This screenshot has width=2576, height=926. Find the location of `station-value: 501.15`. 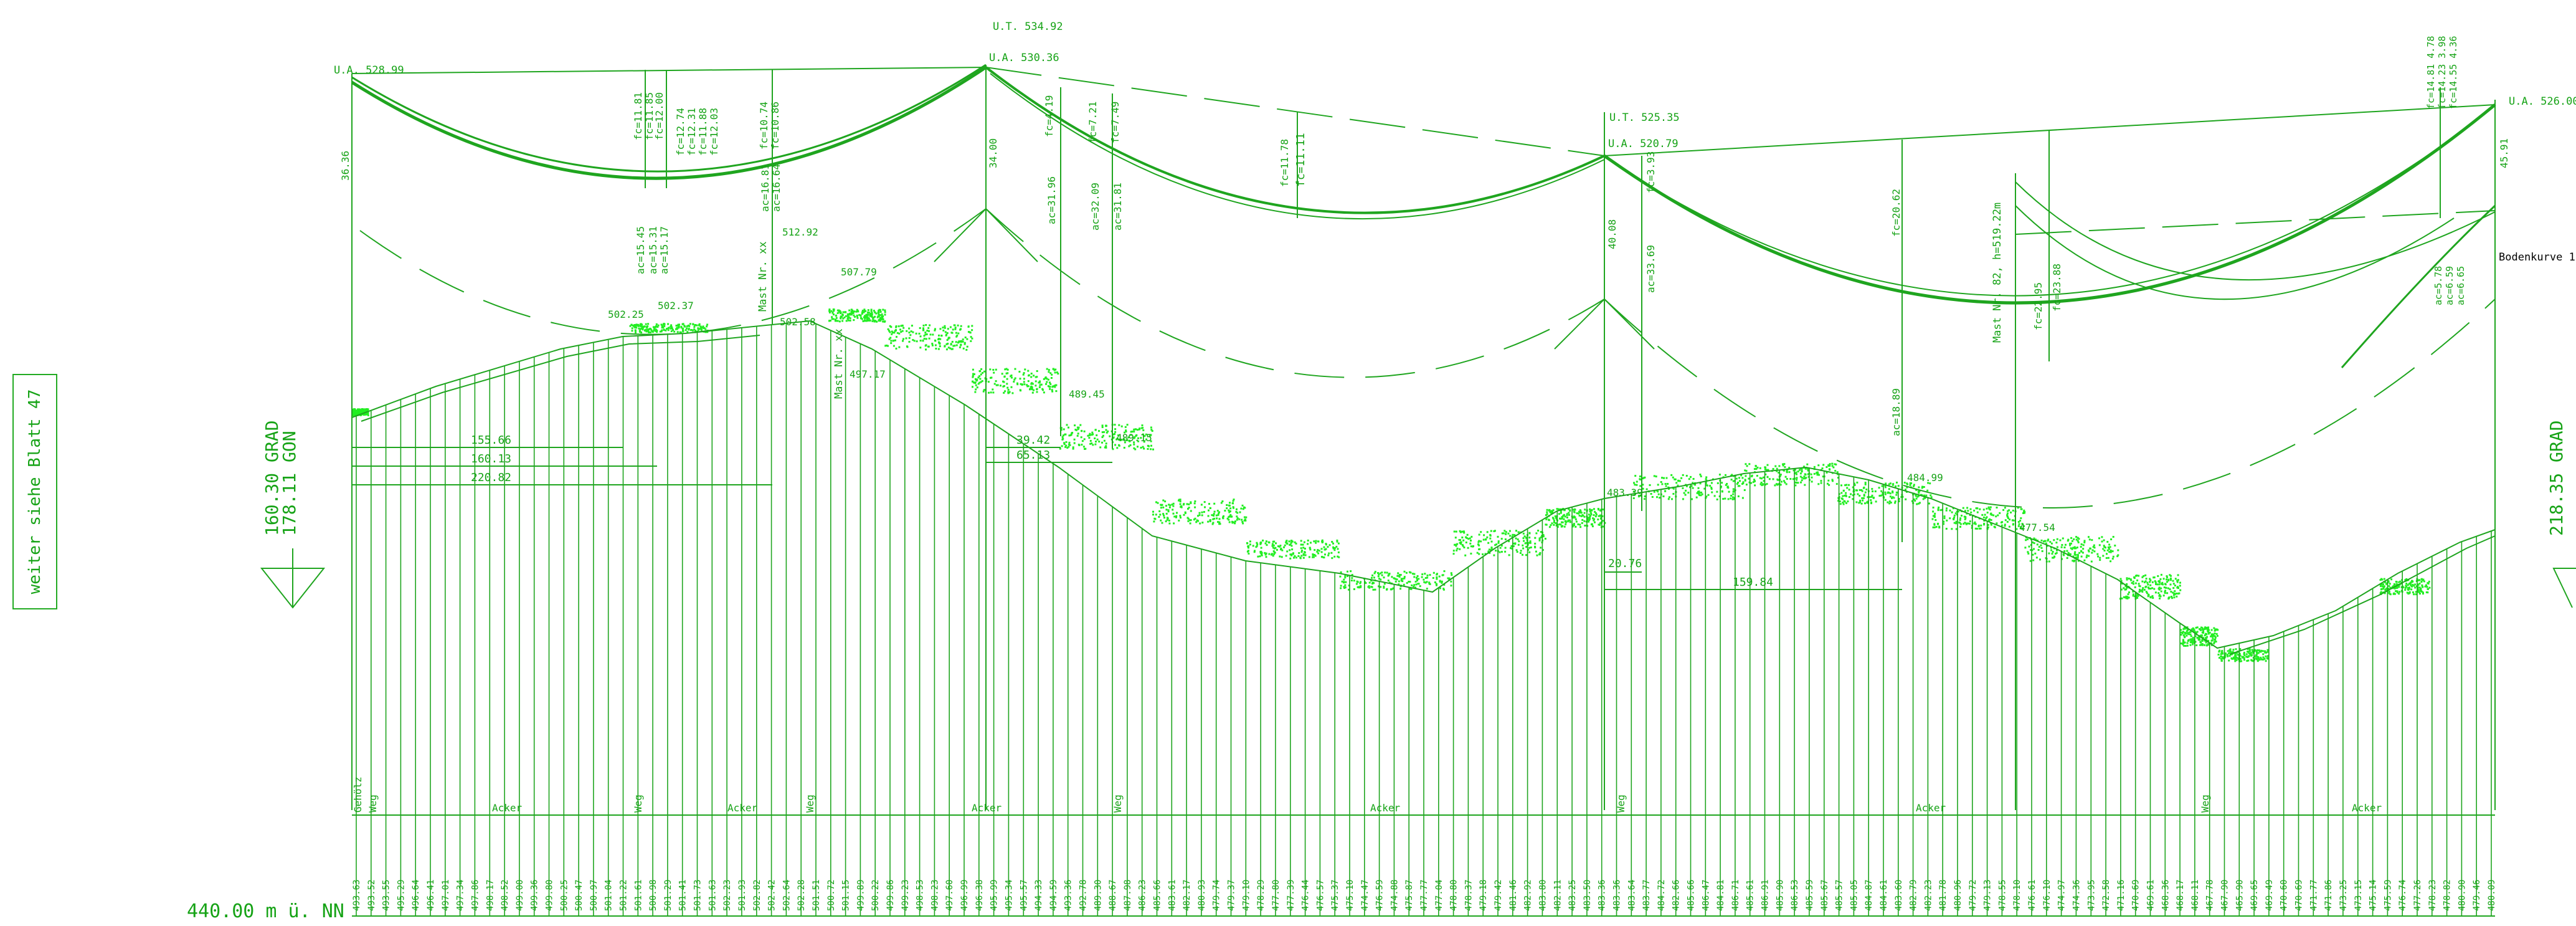

station-value: 501.15 is located at coordinates (846, 895).